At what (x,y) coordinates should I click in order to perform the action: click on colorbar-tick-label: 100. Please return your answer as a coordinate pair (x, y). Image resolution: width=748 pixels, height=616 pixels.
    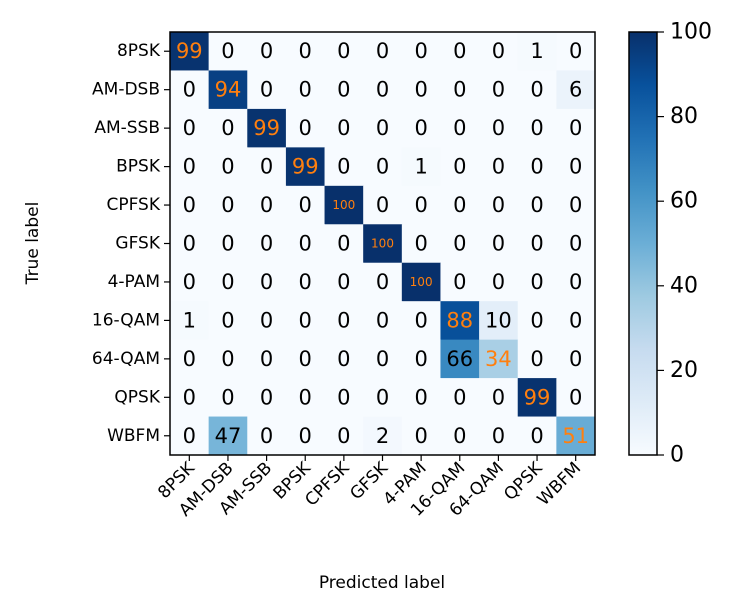
    Looking at the image, I should click on (691, 32).